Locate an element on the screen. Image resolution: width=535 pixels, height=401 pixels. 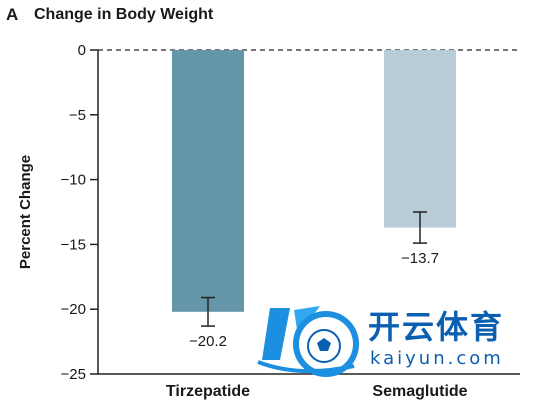
y-tick-label: −20 is located at coordinates (73, 309).